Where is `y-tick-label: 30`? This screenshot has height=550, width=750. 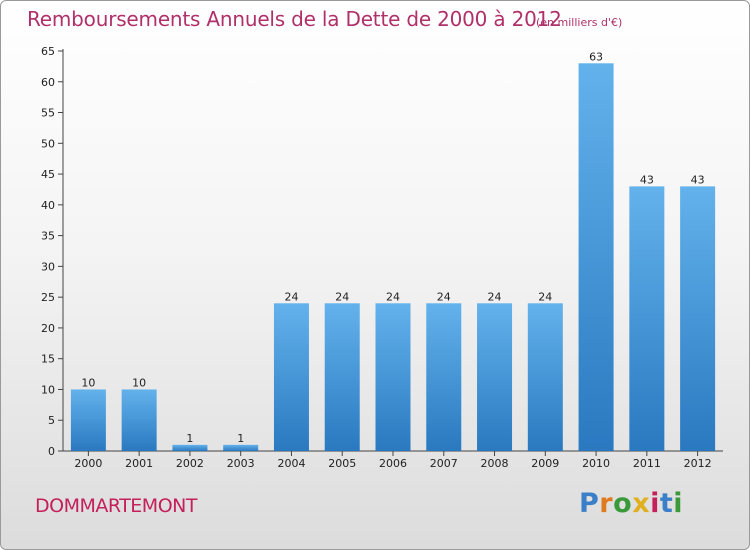
y-tick-label: 30 is located at coordinates (48, 266).